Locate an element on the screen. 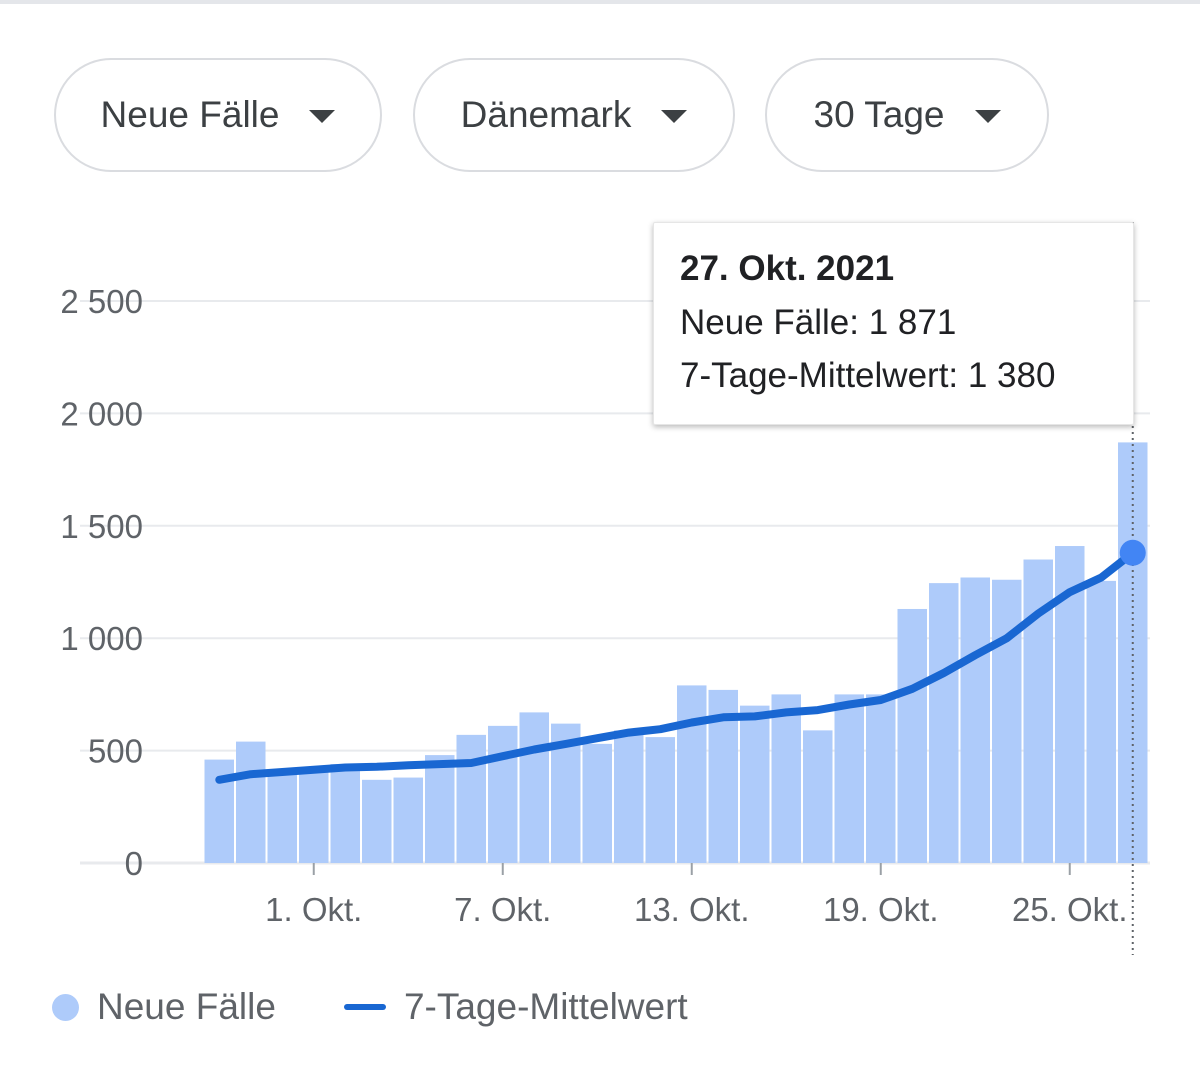  period-dropdown-label: 30 Tage is located at coordinates (879, 114).